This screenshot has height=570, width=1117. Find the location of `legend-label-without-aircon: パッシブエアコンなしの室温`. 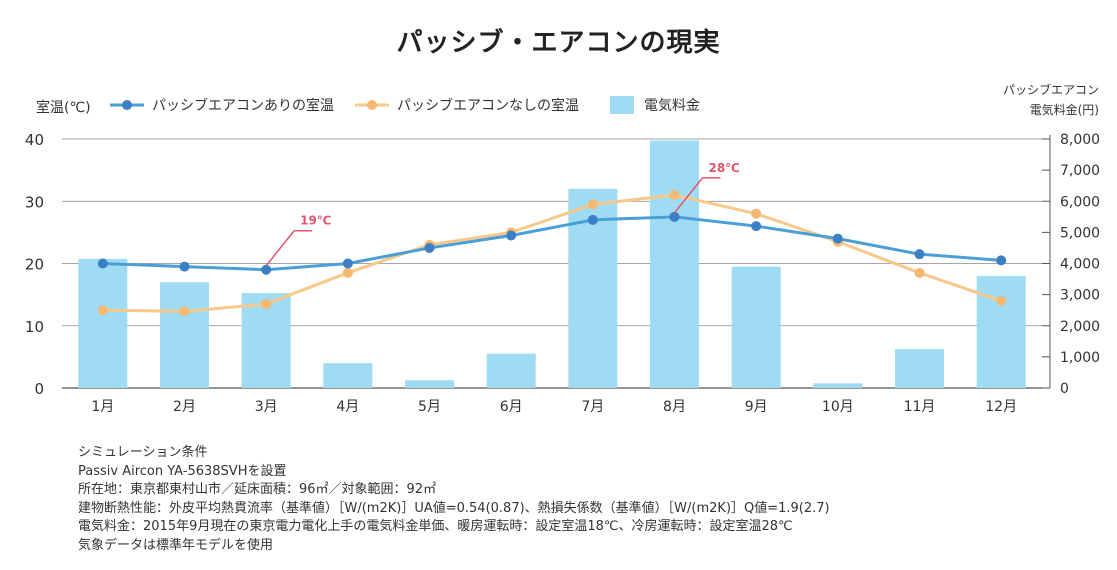

legend-label-without-aircon: パッシブエアコンなしの室温 is located at coordinates (488, 106).